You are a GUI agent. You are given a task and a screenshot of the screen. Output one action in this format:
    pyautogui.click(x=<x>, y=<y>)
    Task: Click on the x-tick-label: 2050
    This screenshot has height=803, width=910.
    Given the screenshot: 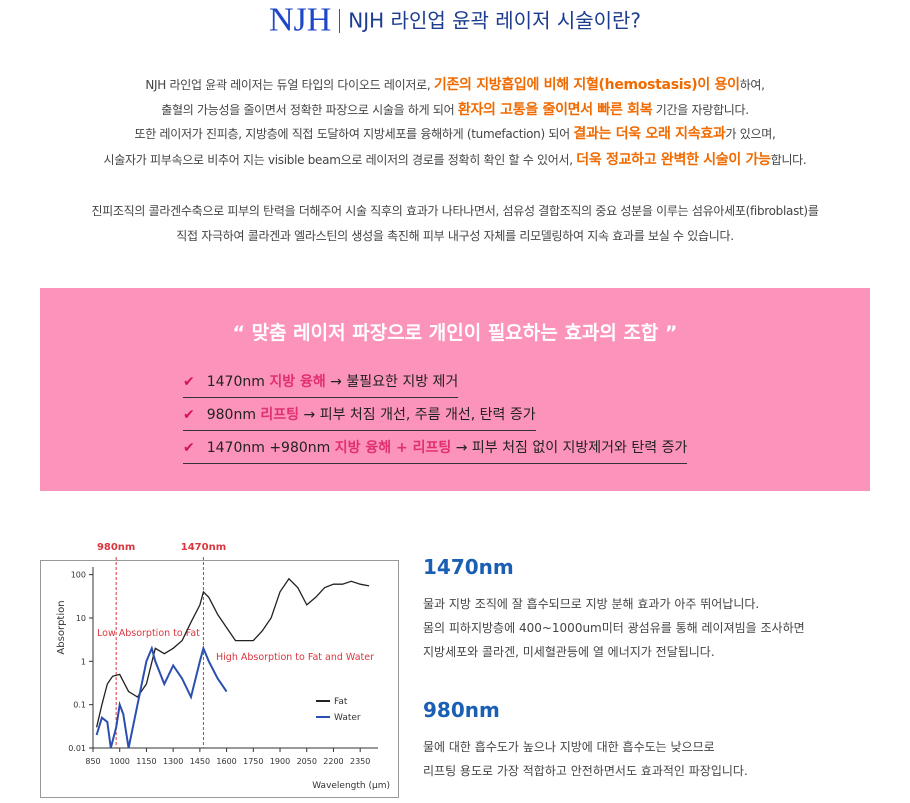 What is the action you would take?
    pyautogui.click(x=307, y=761)
    